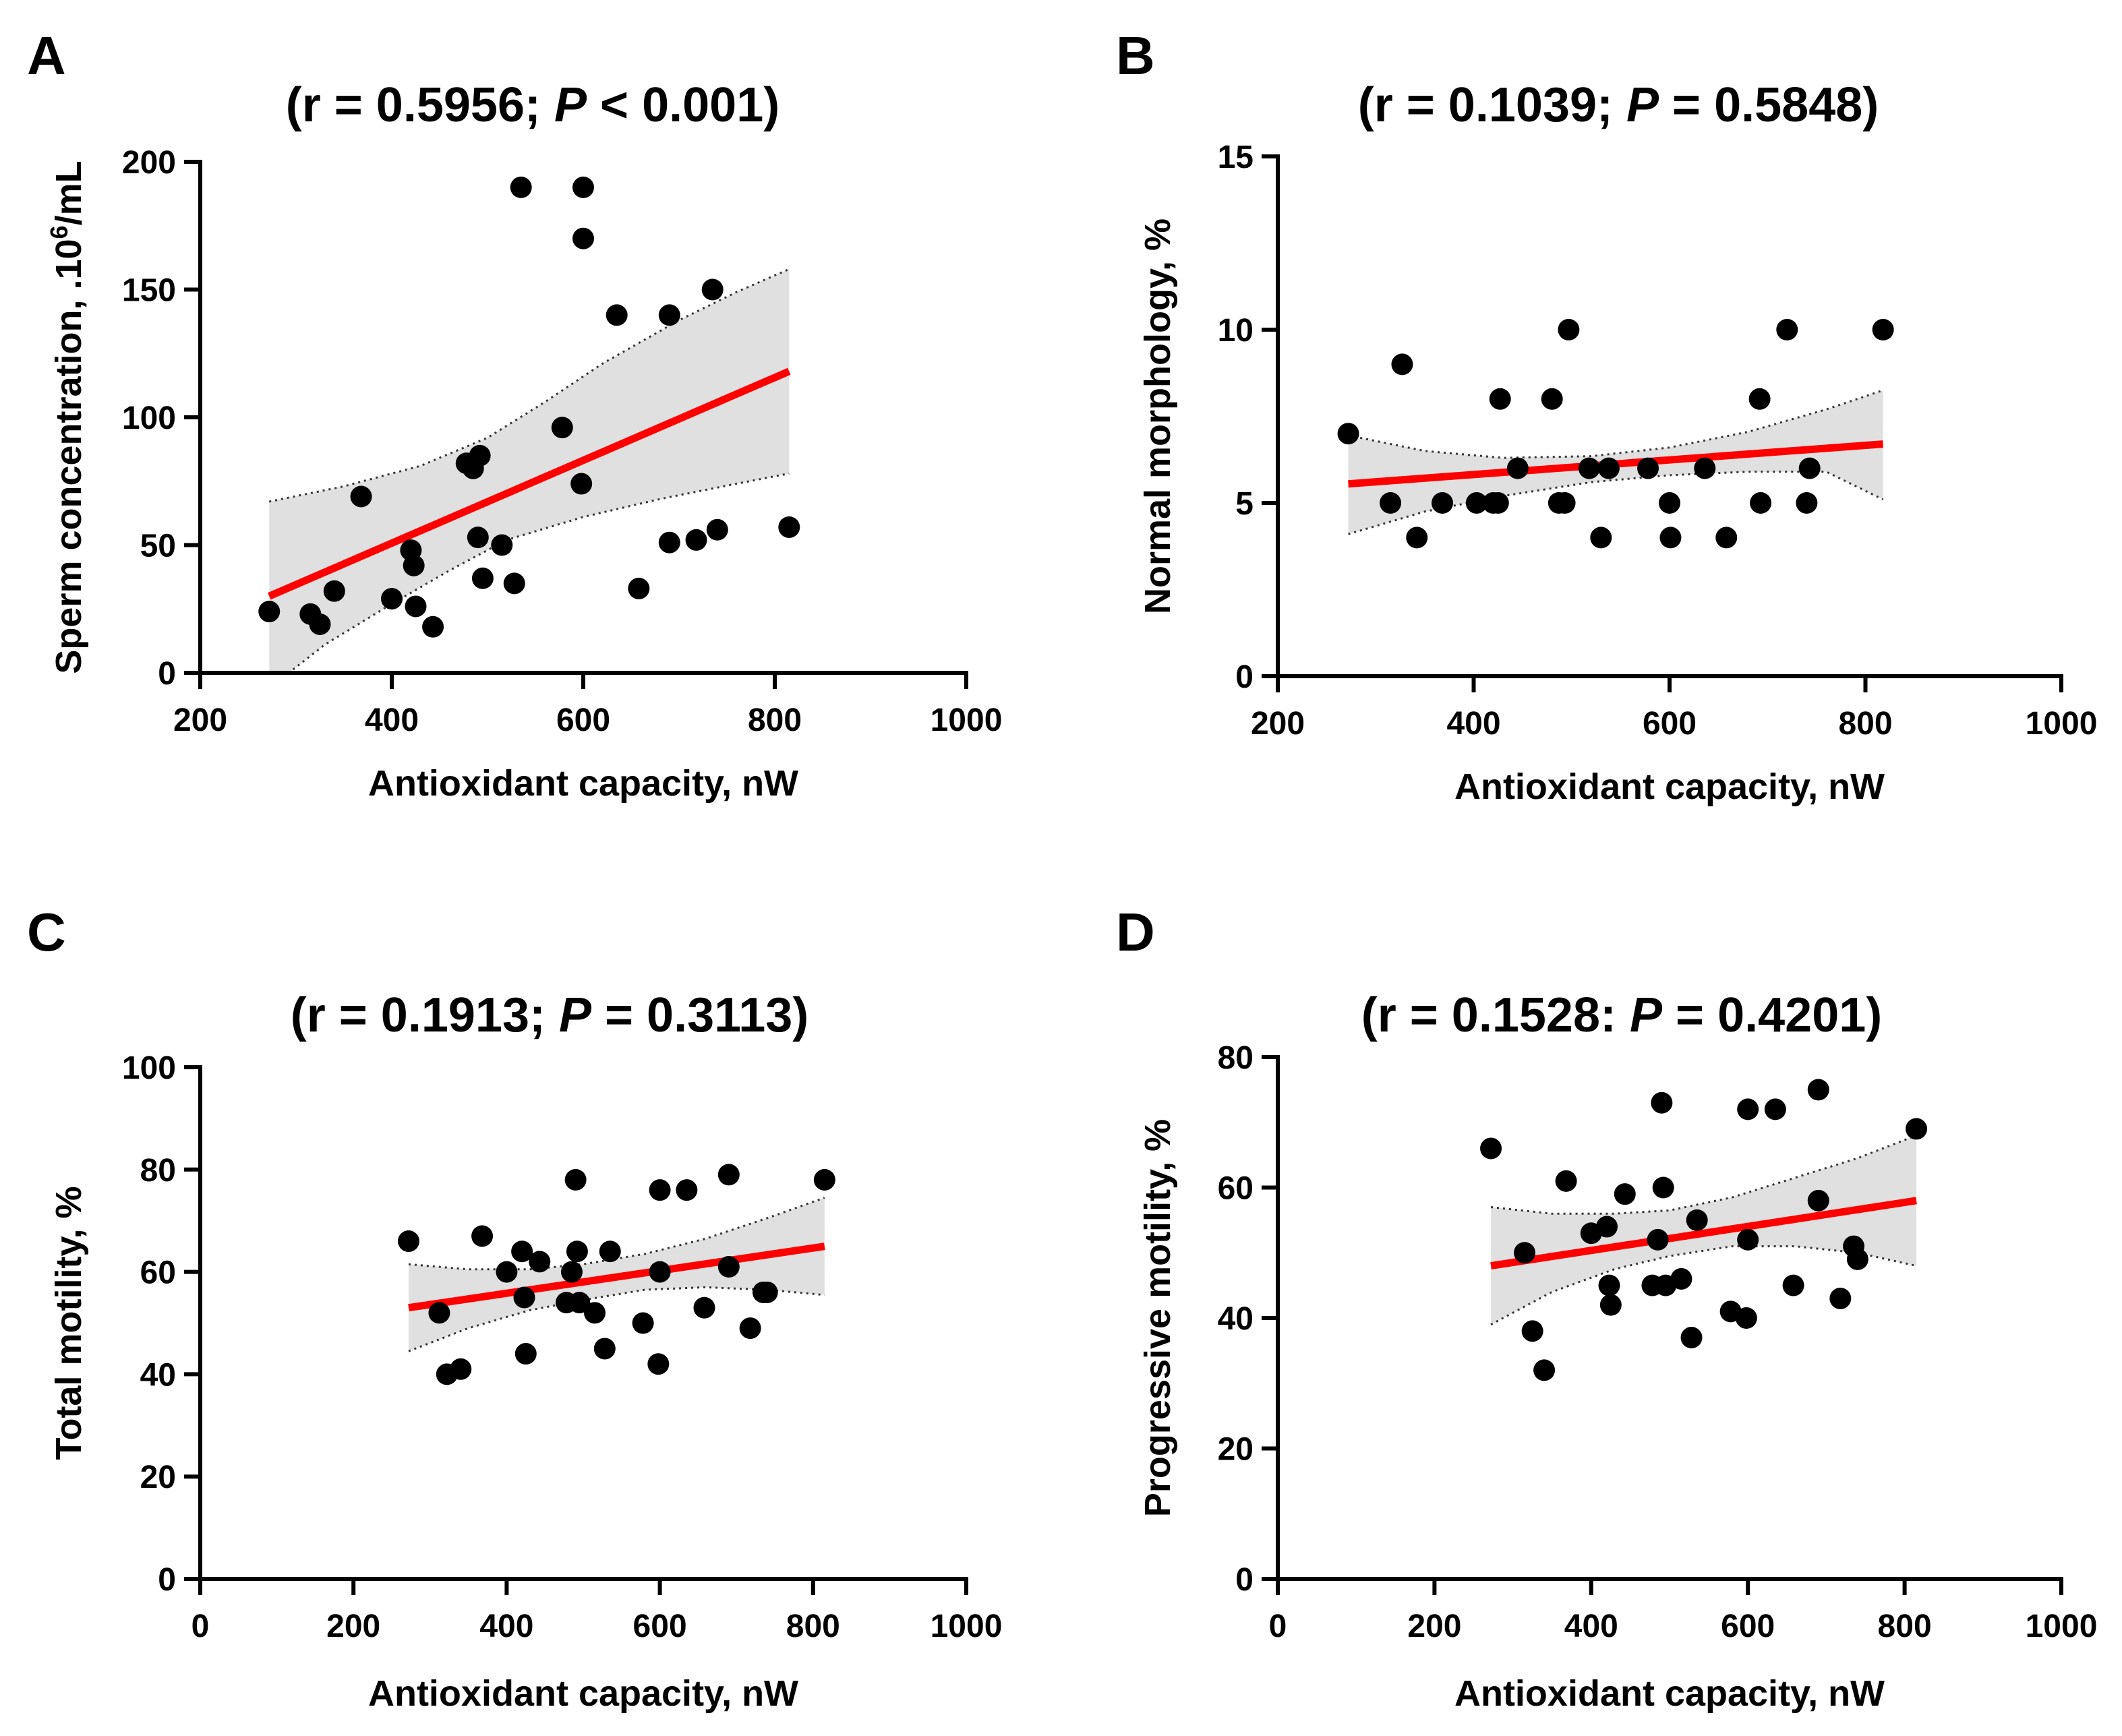 The width and height of the screenshot is (2122, 1736). I want to click on y-axis-label: Total motility, %, so click(69, 1323).